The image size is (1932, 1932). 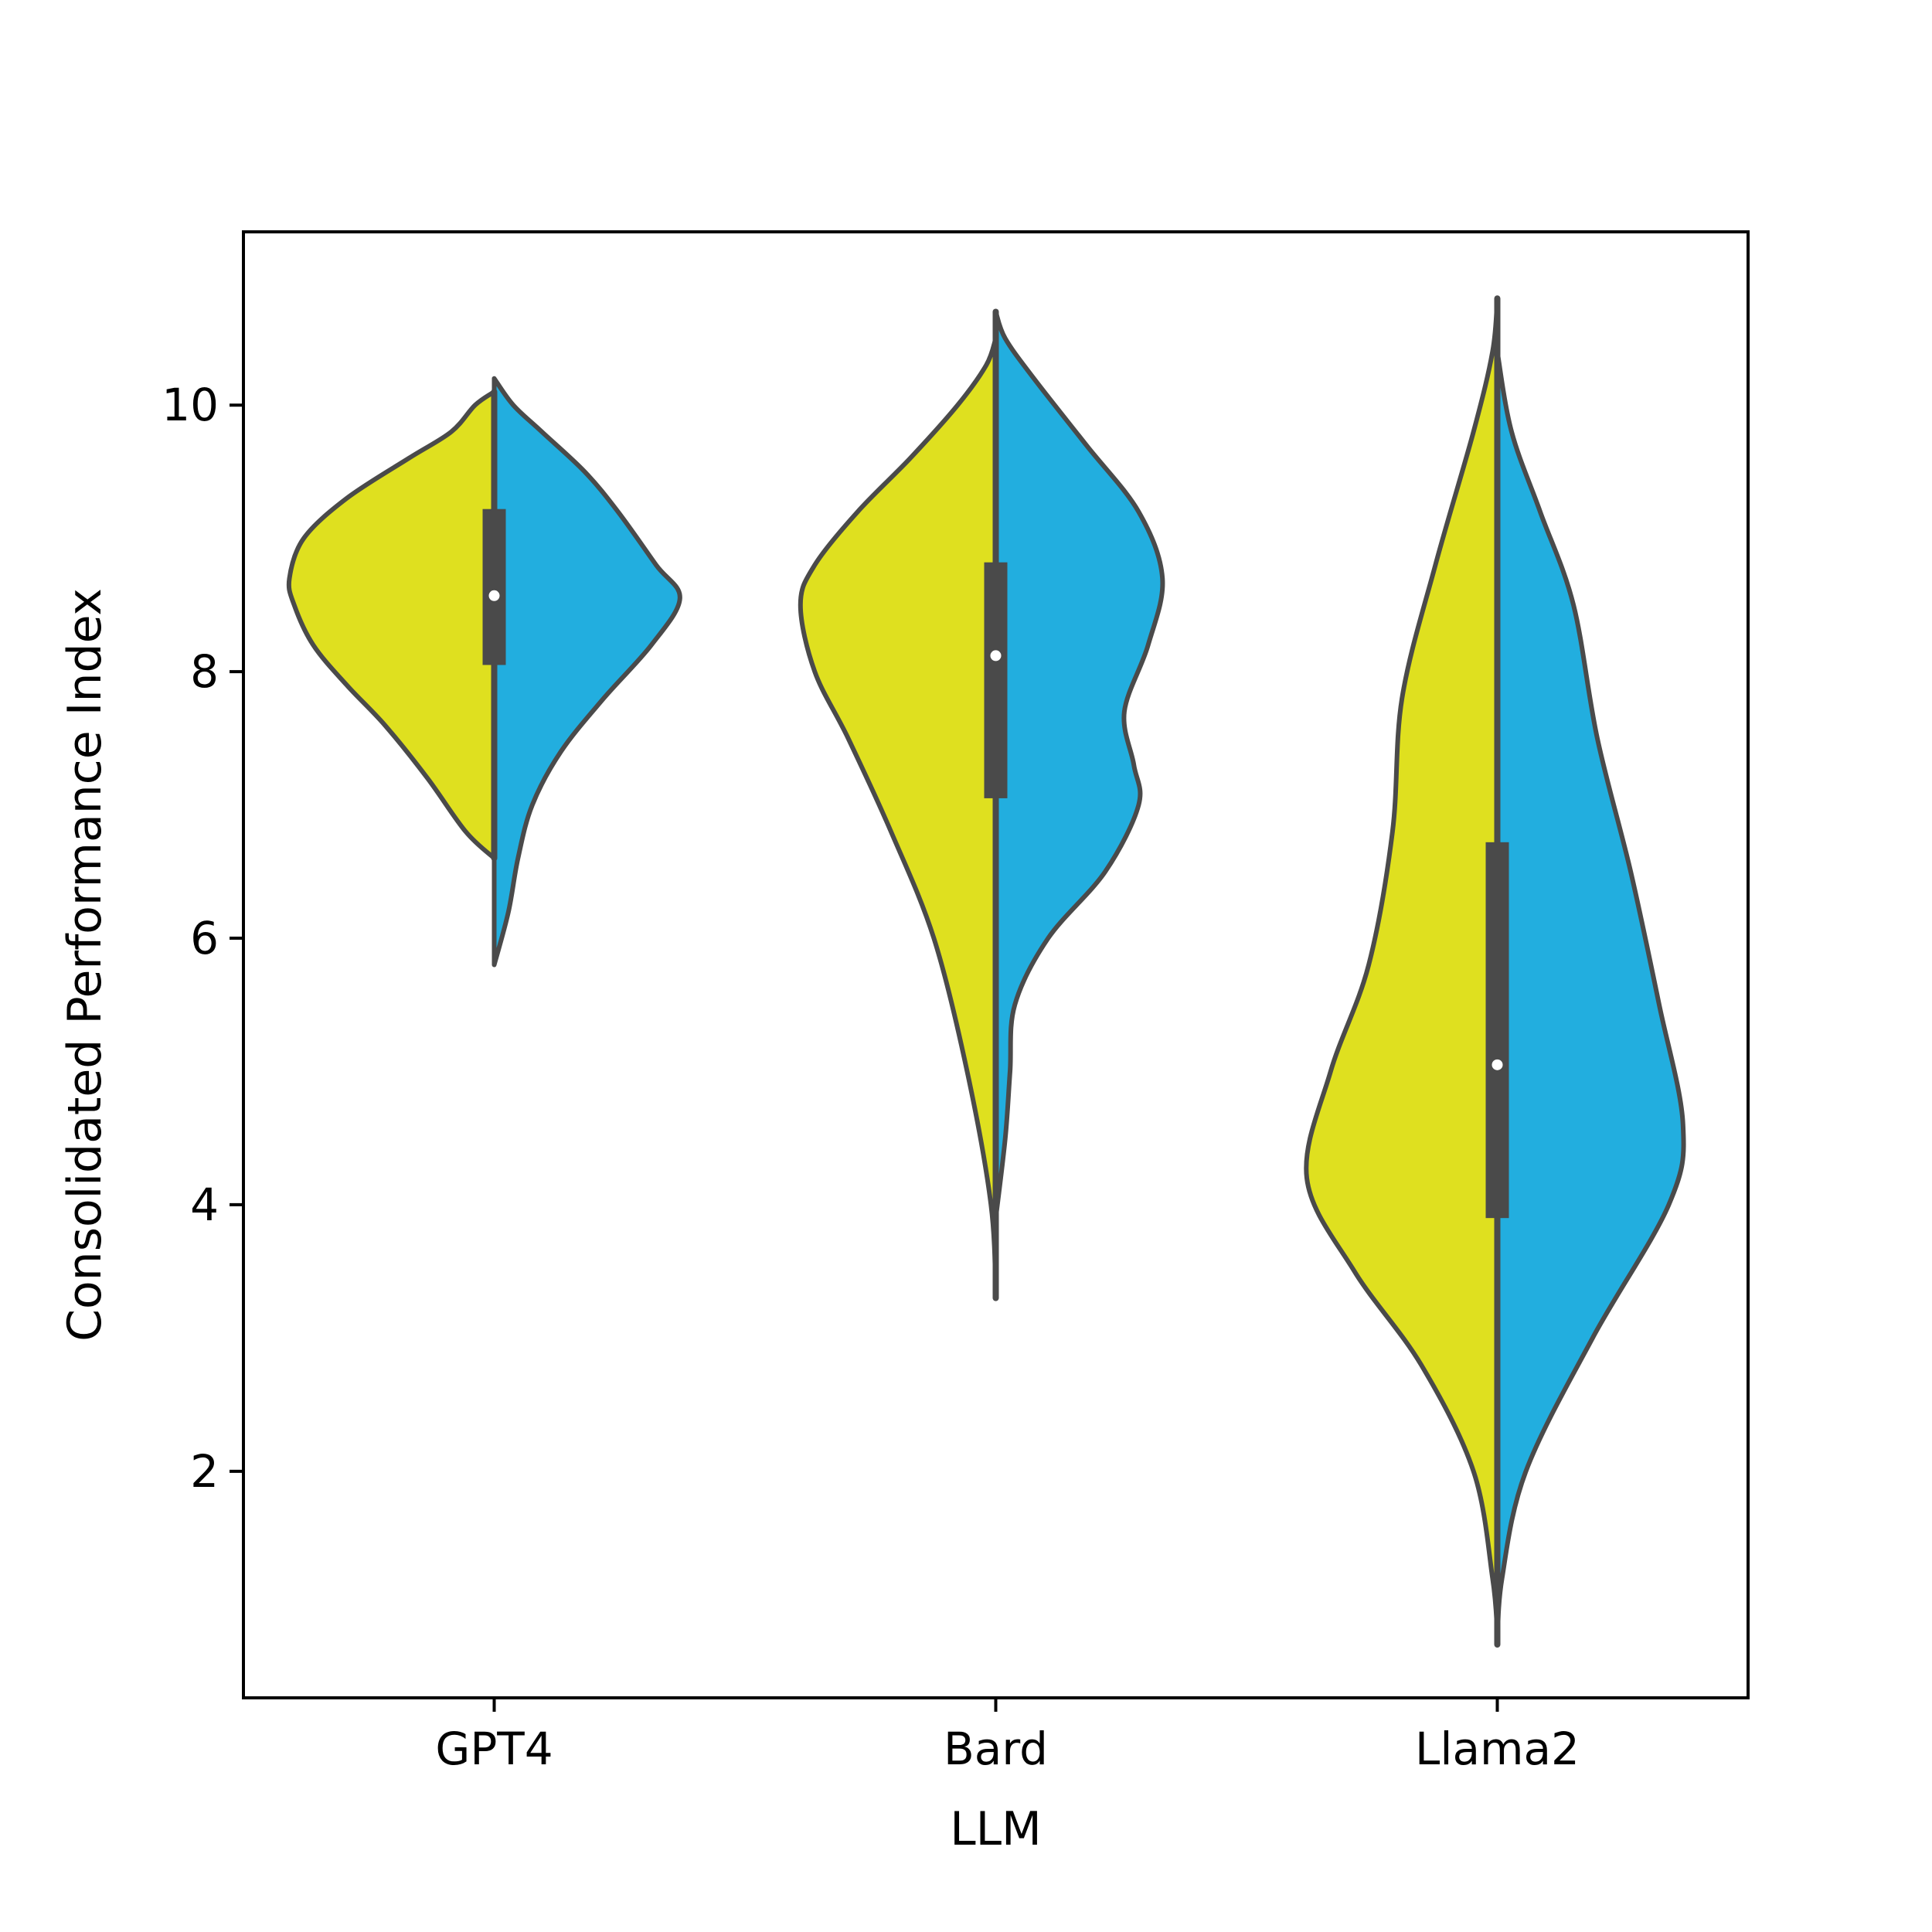 What do you see at coordinates (85, 965) in the screenshot?
I see `y-axis-label: Consolidated Performance Index` at bounding box center [85, 965].